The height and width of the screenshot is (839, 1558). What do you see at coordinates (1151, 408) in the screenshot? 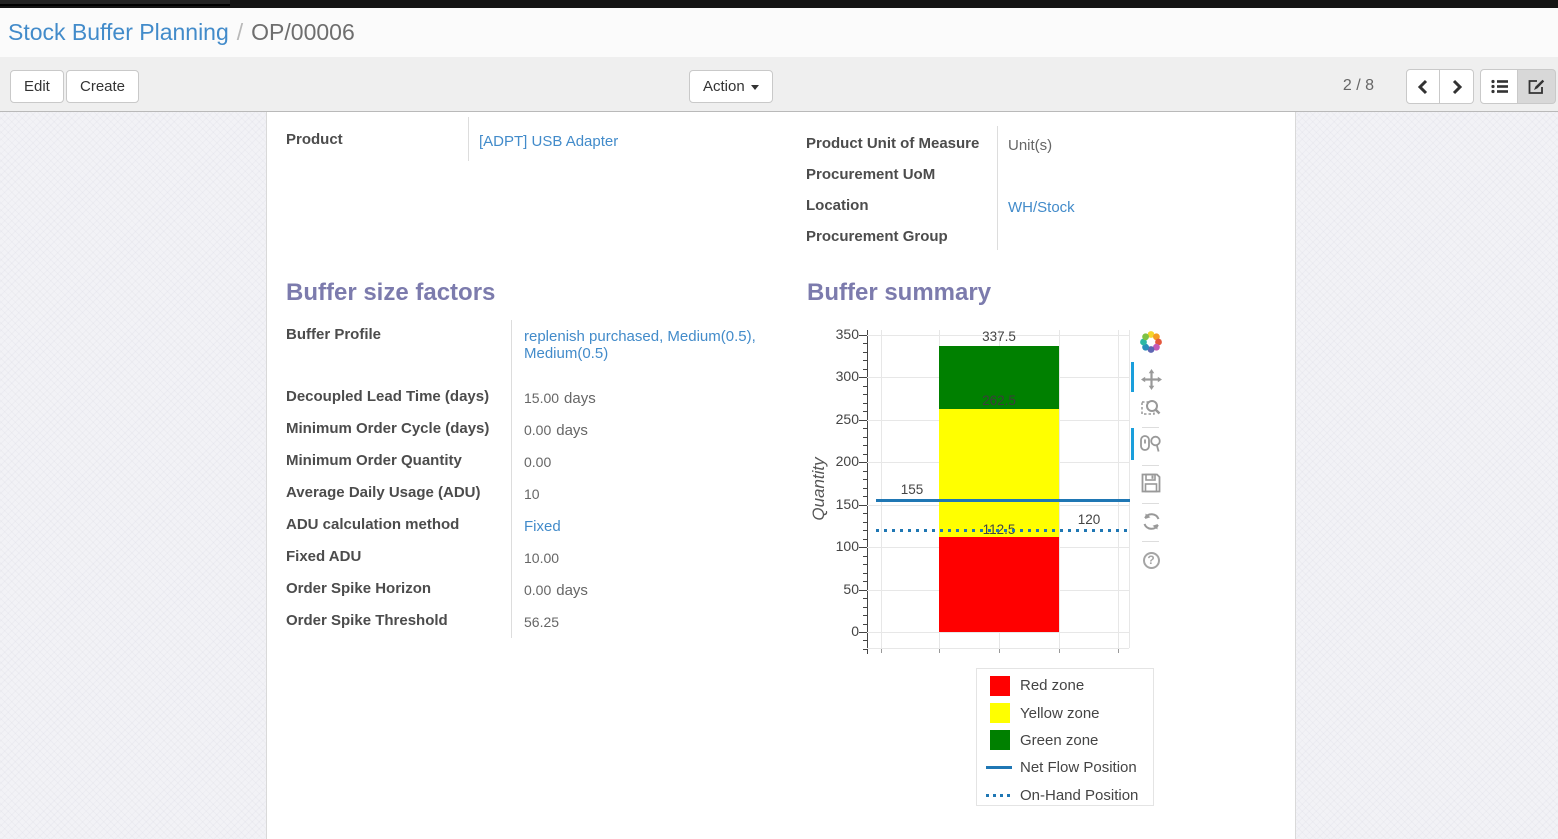
I see `zoom-box-button` at bounding box center [1151, 408].